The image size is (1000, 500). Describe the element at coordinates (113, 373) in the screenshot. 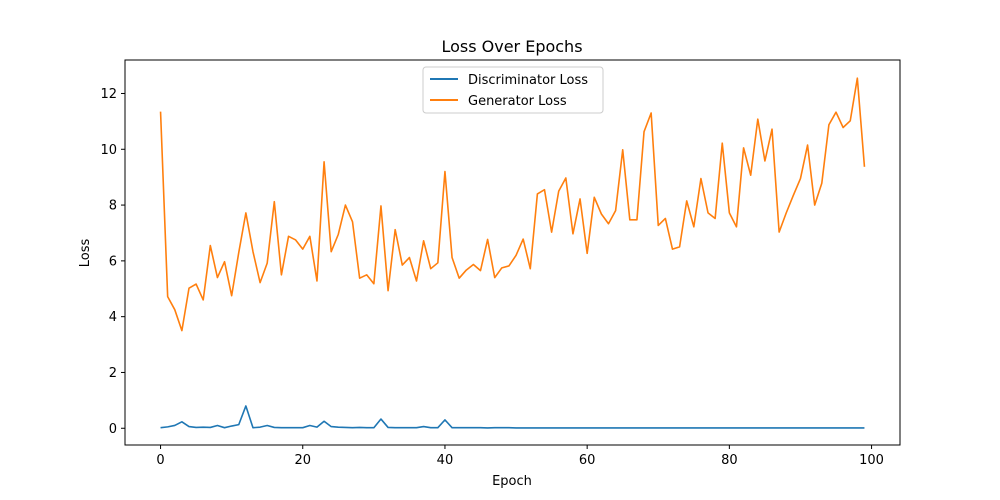

I see `y-tick-label: 2` at that location.